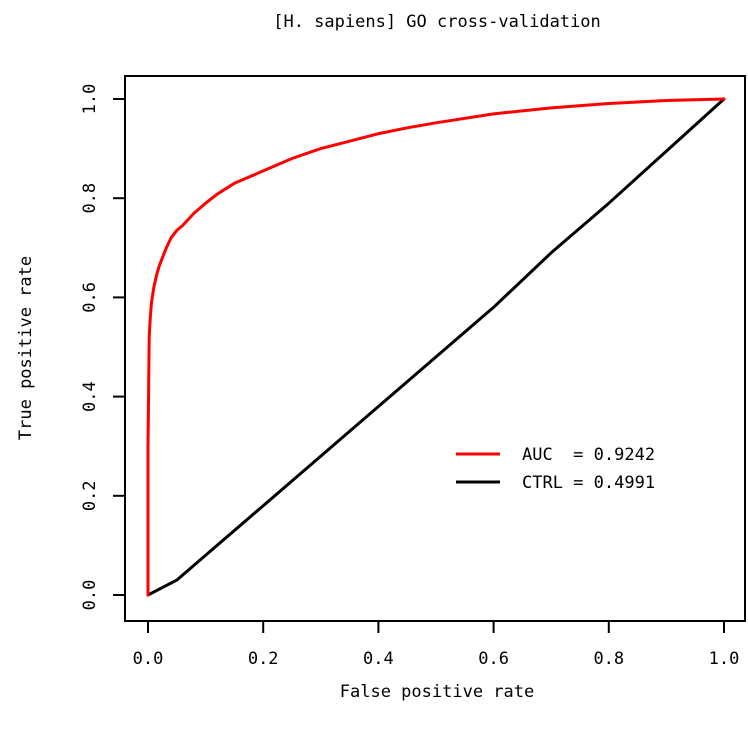 Image resolution: width=748 pixels, height=732 pixels. Describe the element at coordinates (148, 659) in the screenshot. I see `x-tick-label: 0.0` at that location.